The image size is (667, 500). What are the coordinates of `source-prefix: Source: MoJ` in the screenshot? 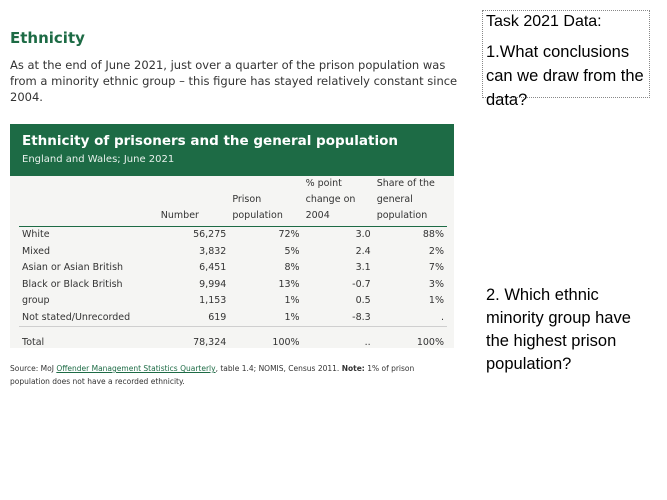 It's located at (33, 368).